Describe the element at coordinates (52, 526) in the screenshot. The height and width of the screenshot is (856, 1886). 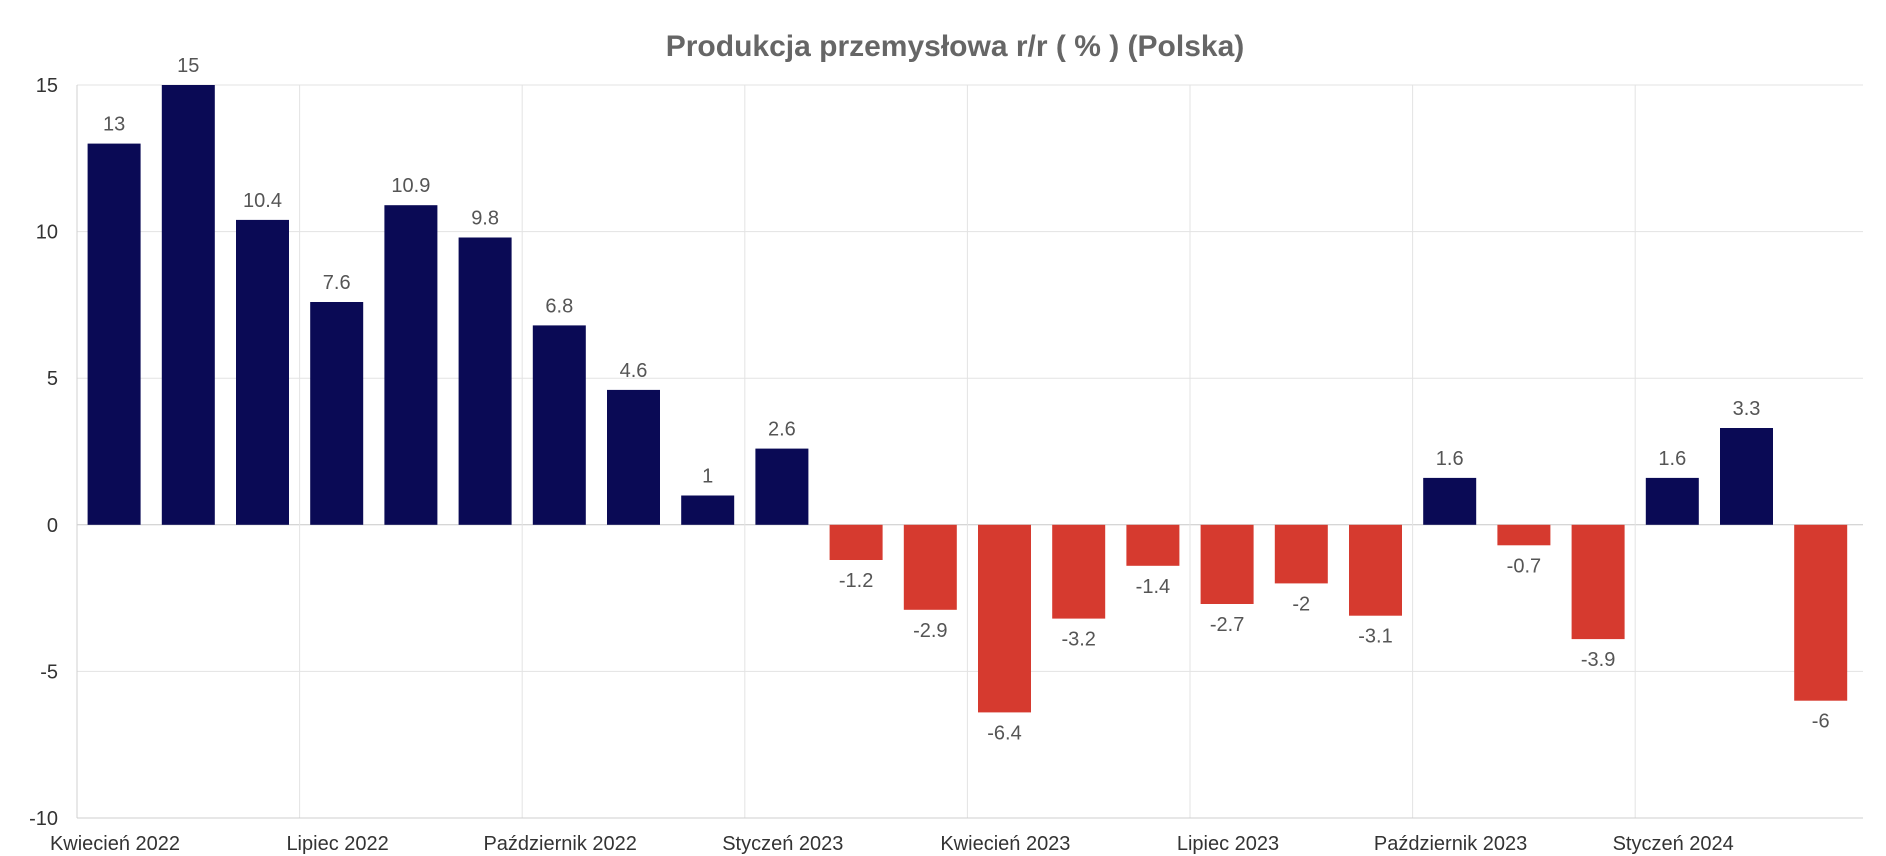
I see `y-tick-label: 0` at that location.